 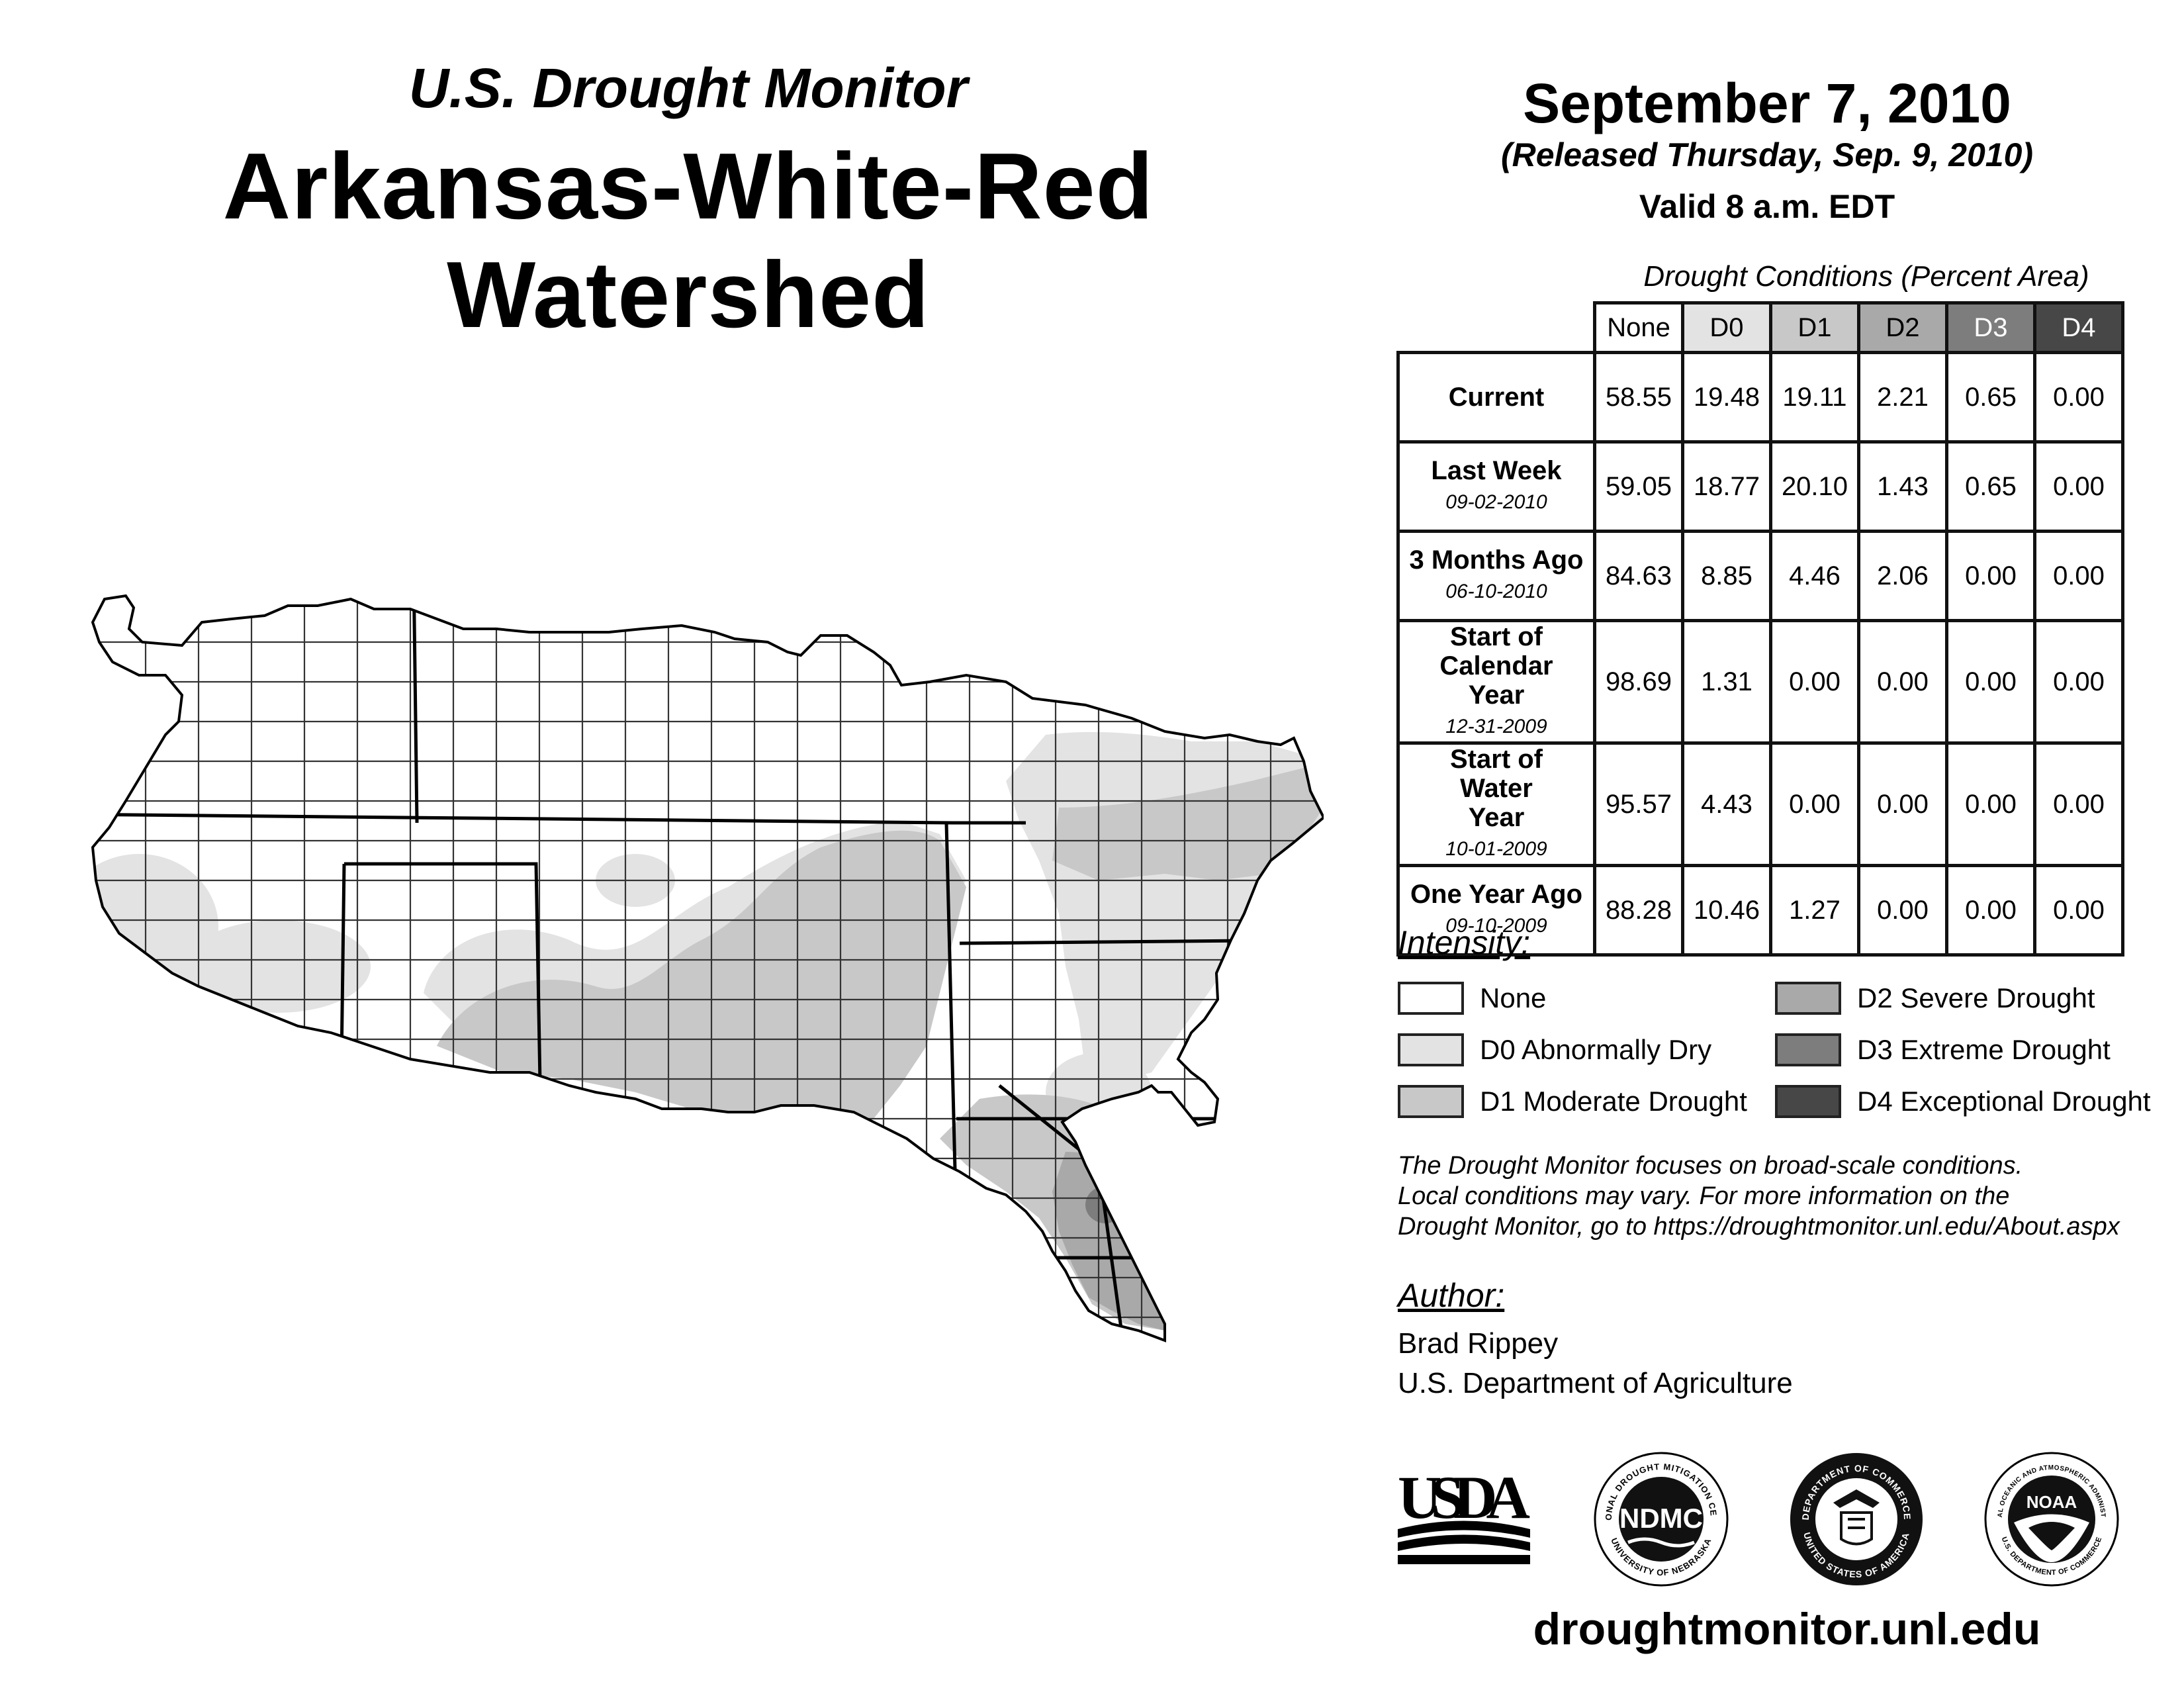 What do you see at coordinates (1596, 1049) in the screenshot?
I see `legend-label: D0 Abnormally Dry` at bounding box center [1596, 1049].